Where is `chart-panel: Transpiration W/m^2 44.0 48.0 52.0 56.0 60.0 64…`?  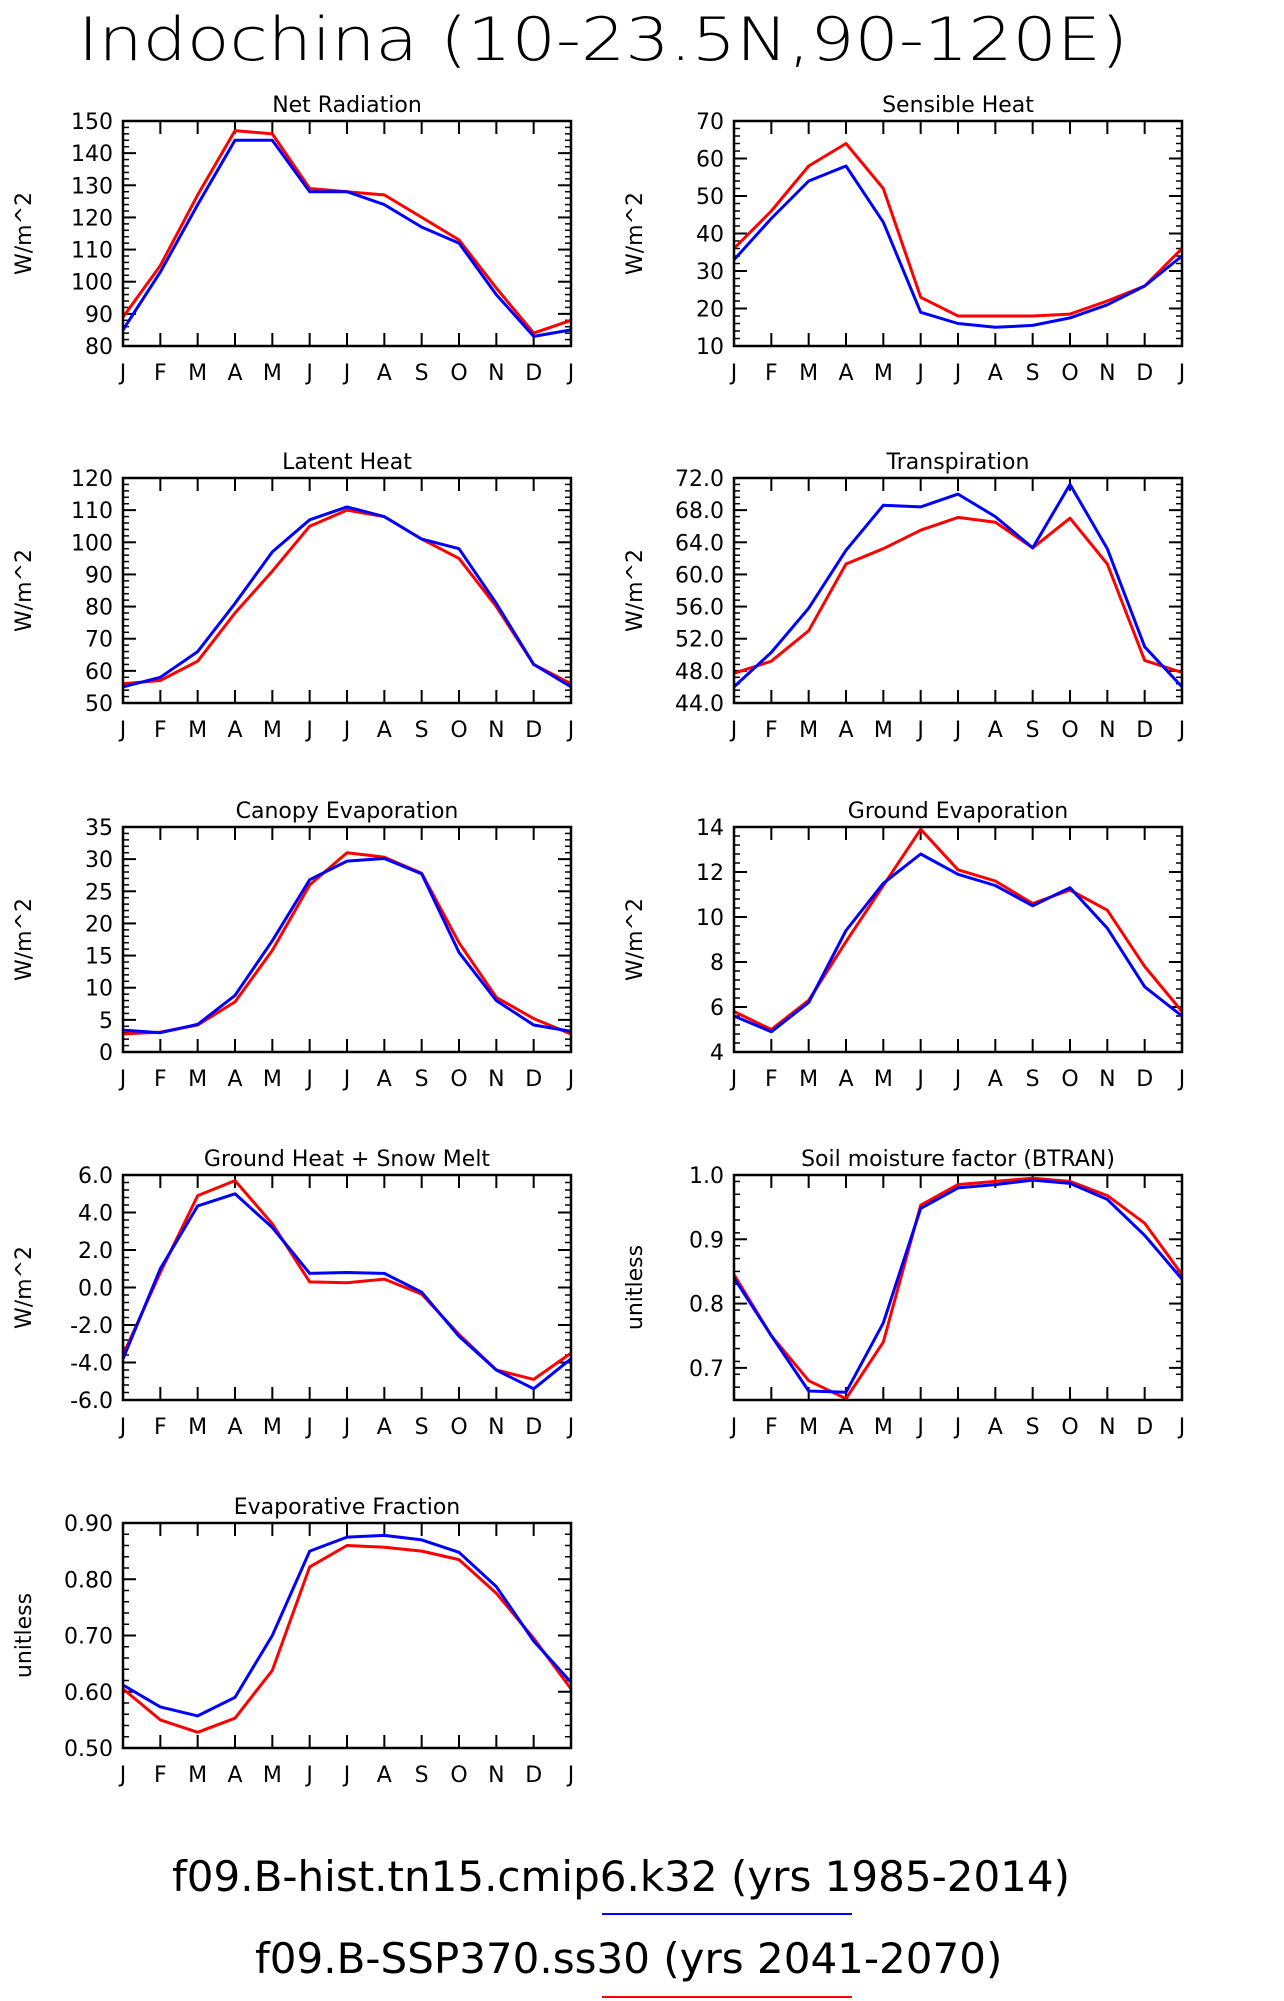
chart-panel: Transpiration W/m^2 44.0 48.0 52.0 56.0 60.0 64… is located at coordinates (917, 597).